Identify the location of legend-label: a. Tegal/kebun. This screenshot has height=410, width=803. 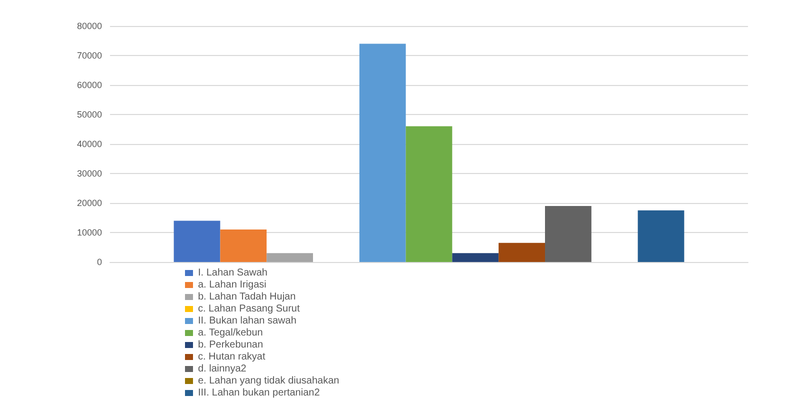
(230, 333).